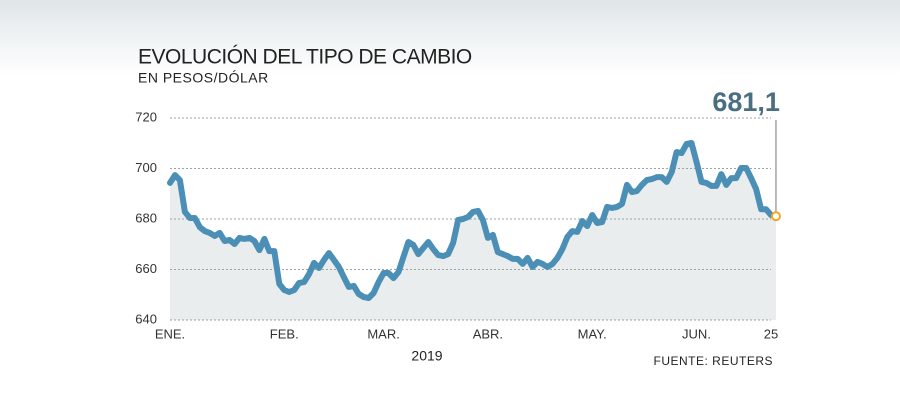 This screenshot has height=402, width=900. What do you see at coordinates (771, 333) in the screenshot?
I see `x-tick-label: 25` at bounding box center [771, 333].